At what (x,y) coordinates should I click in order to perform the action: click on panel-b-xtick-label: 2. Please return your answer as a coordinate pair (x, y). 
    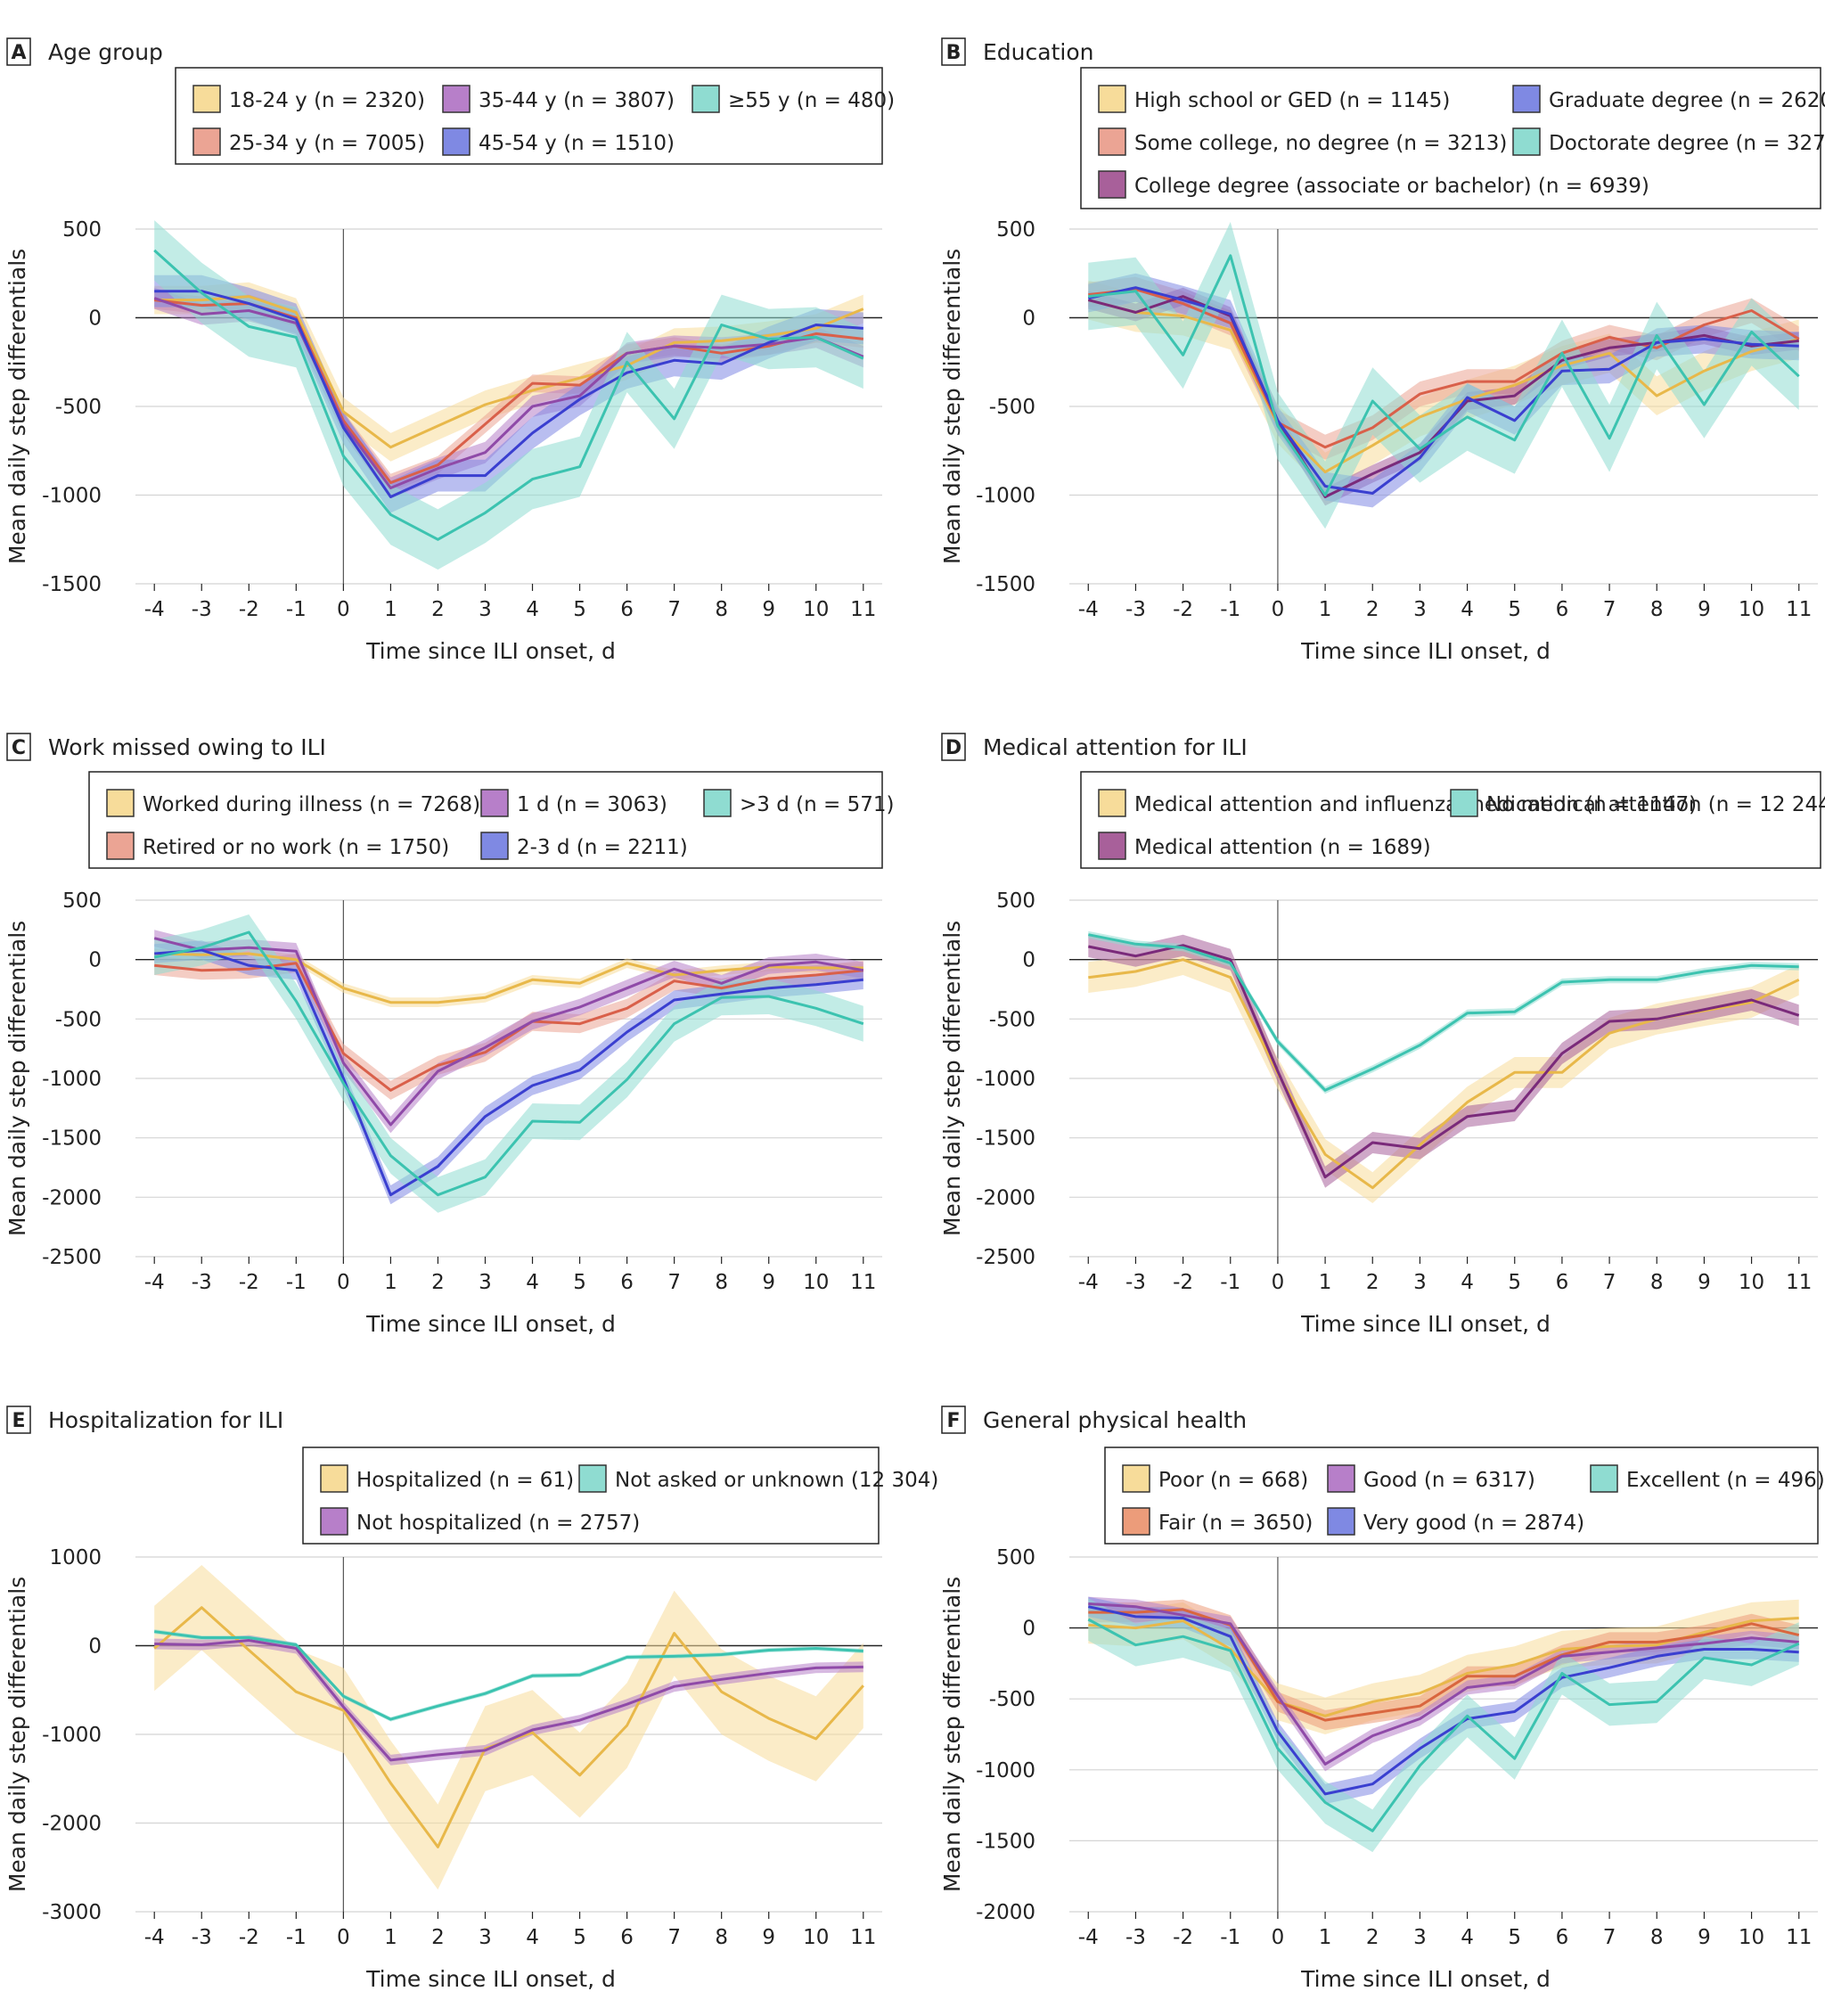
    Looking at the image, I should click on (1372, 609).